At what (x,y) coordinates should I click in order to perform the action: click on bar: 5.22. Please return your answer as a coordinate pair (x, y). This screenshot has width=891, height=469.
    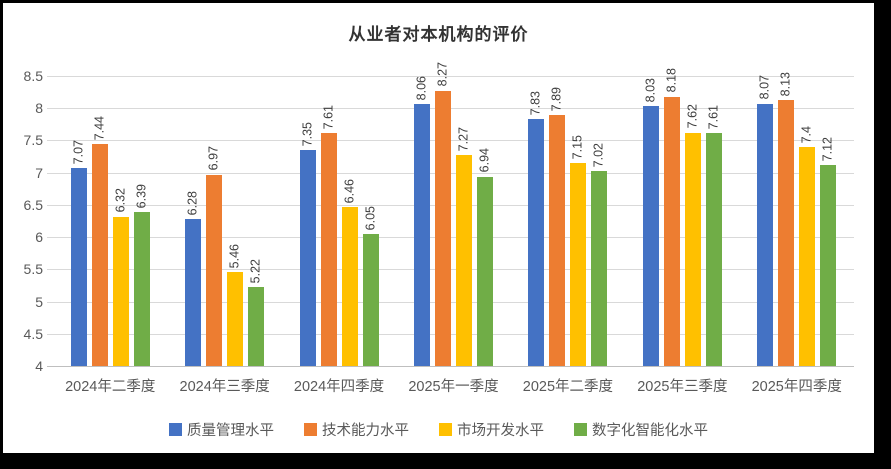
    Looking at the image, I should click on (256, 312).